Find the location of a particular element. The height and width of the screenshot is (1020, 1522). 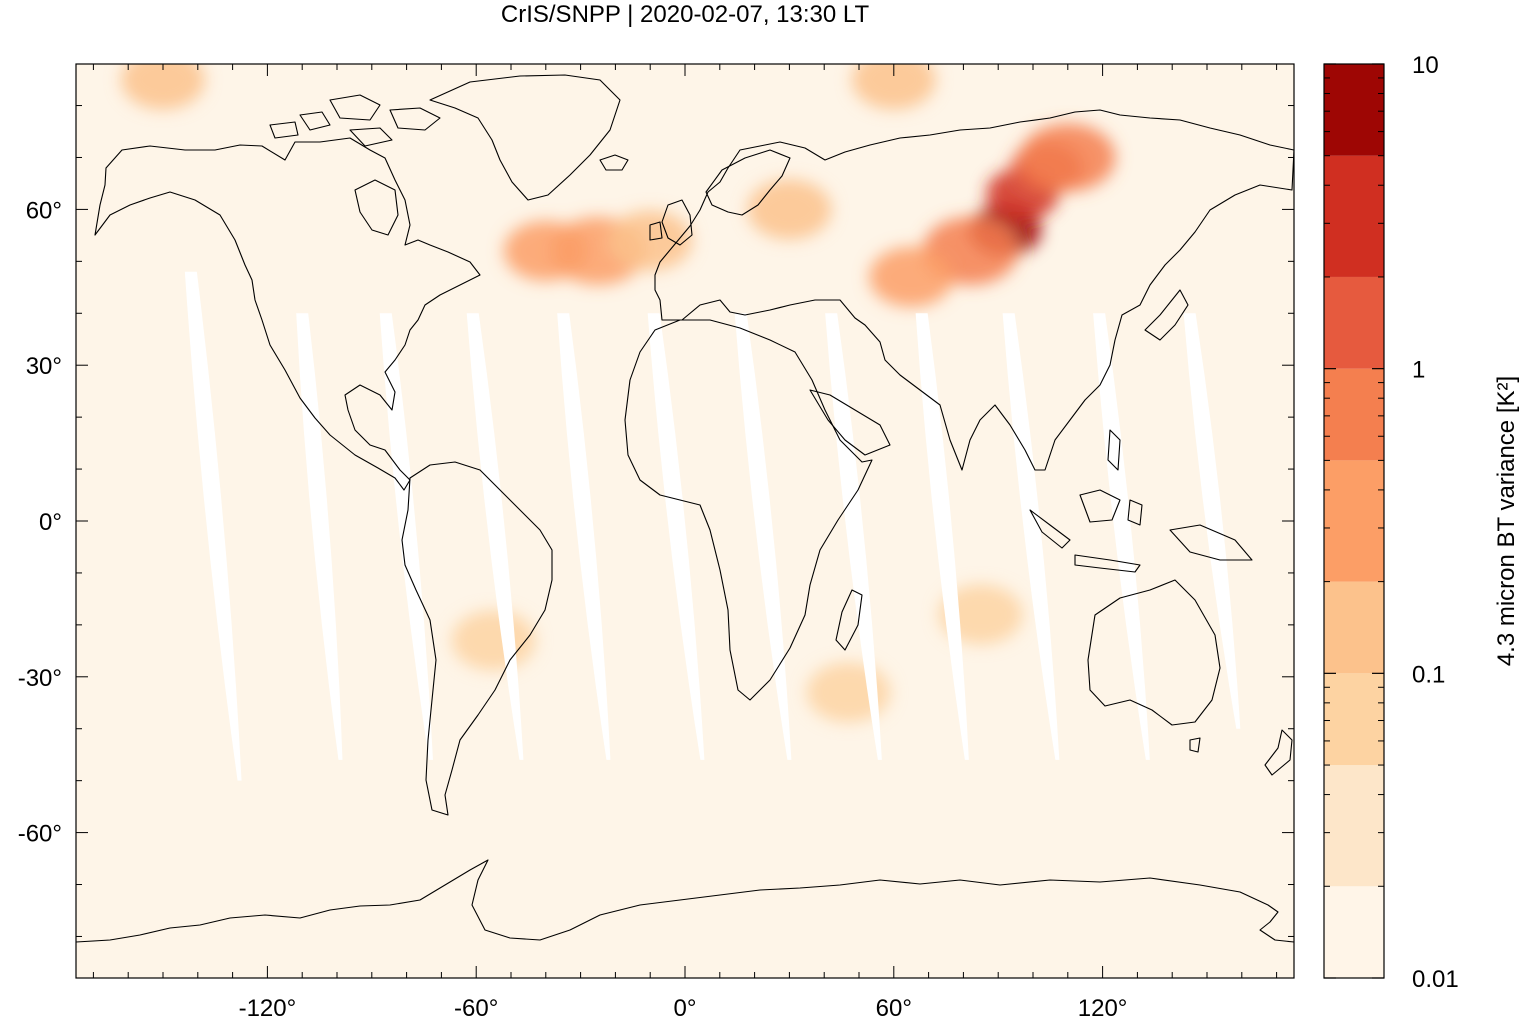

coastline-greenland is located at coordinates (525, 137).